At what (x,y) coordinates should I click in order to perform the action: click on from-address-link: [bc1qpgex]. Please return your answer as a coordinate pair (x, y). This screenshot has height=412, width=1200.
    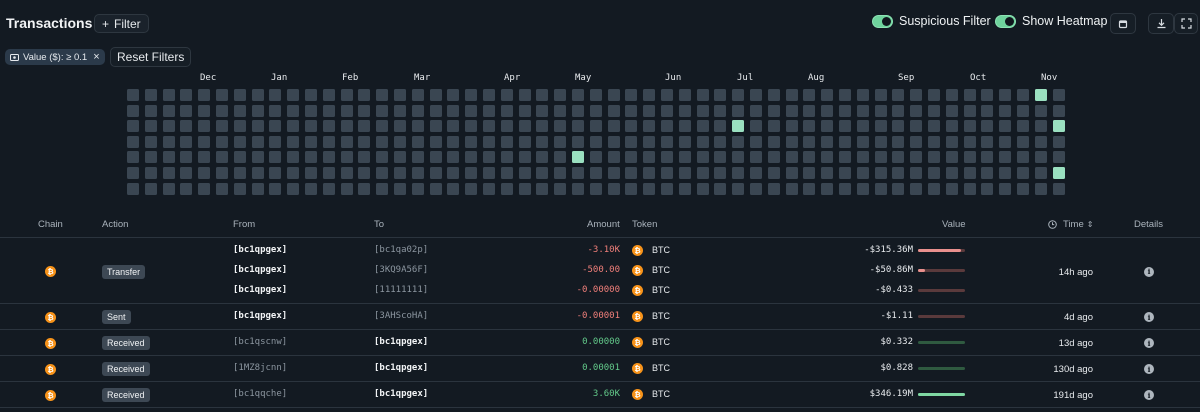
    Looking at the image, I should click on (260, 270).